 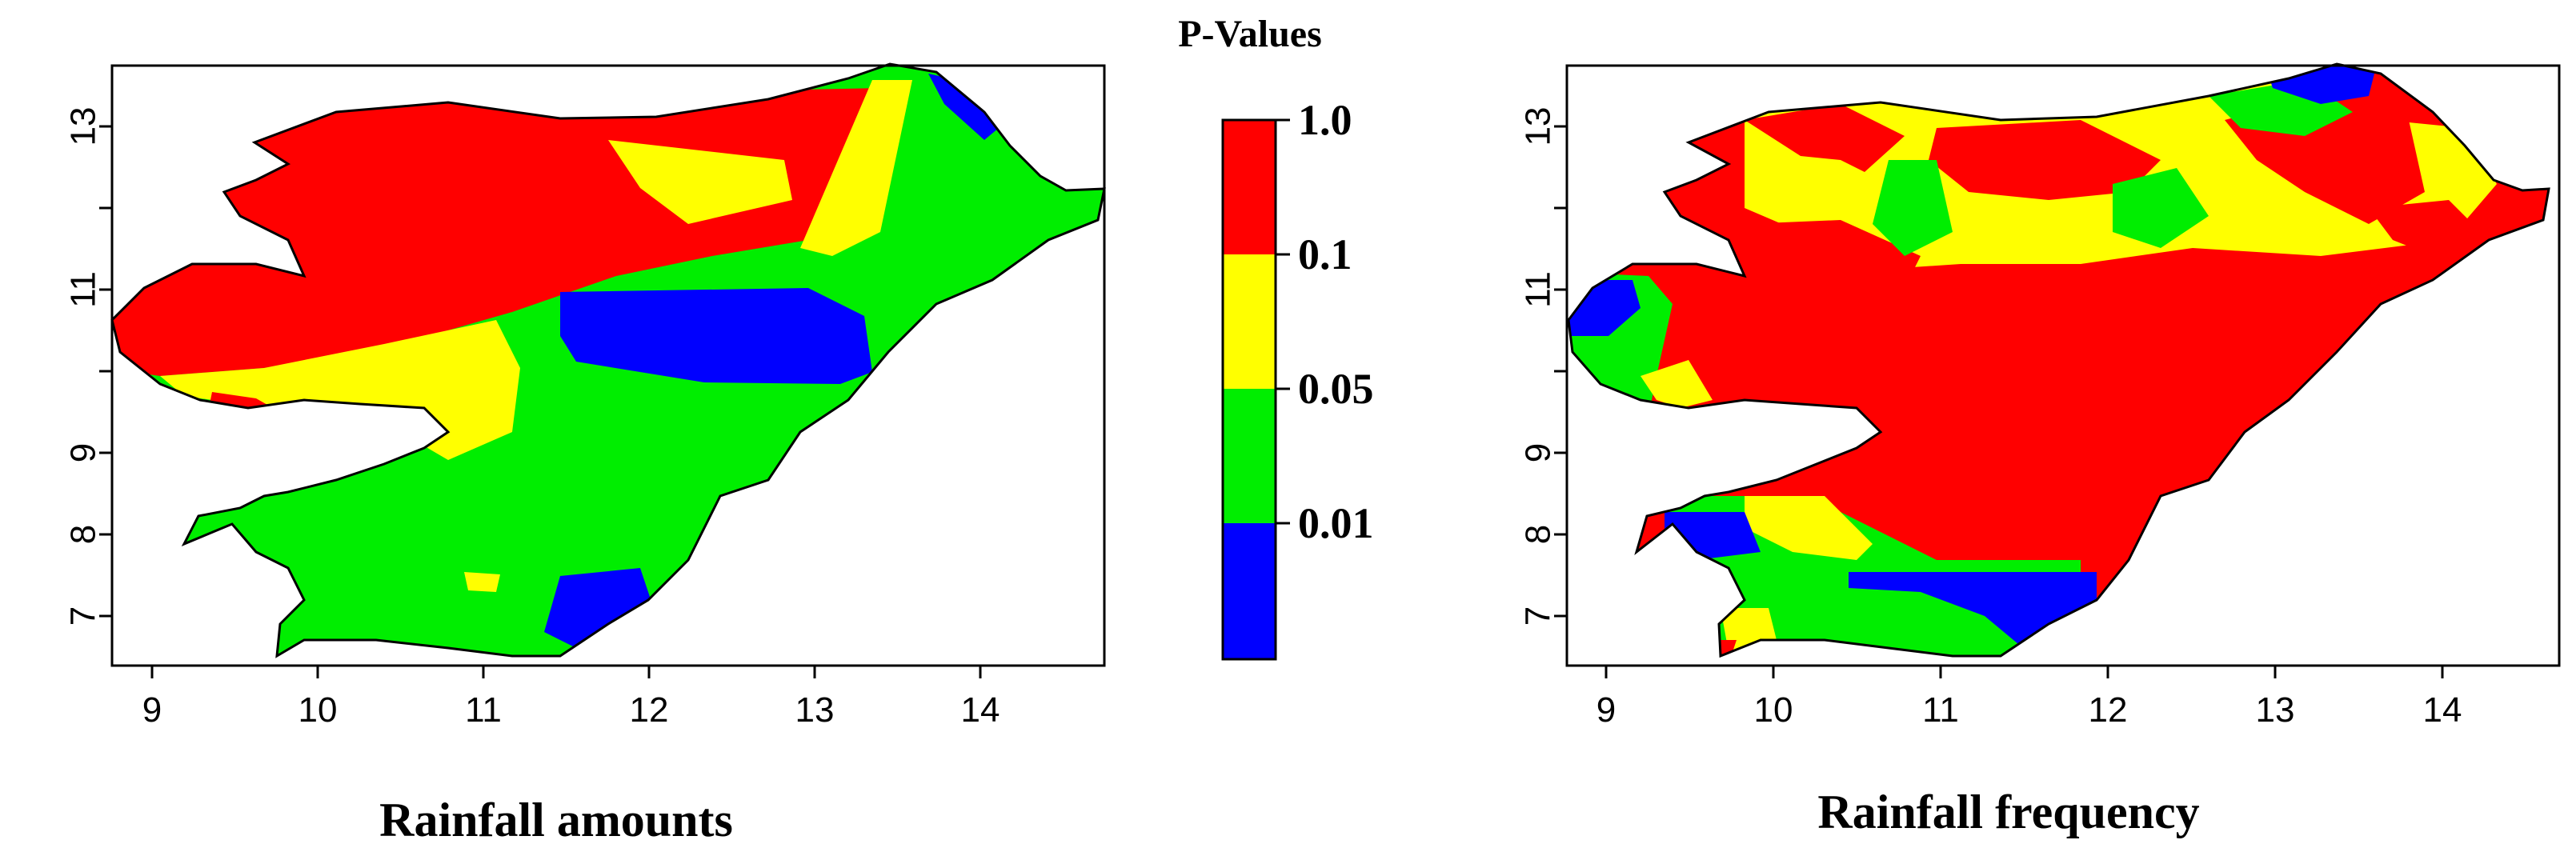 What do you see at coordinates (1336, 389) in the screenshot?
I see `legend-label: 0.05` at bounding box center [1336, 389].